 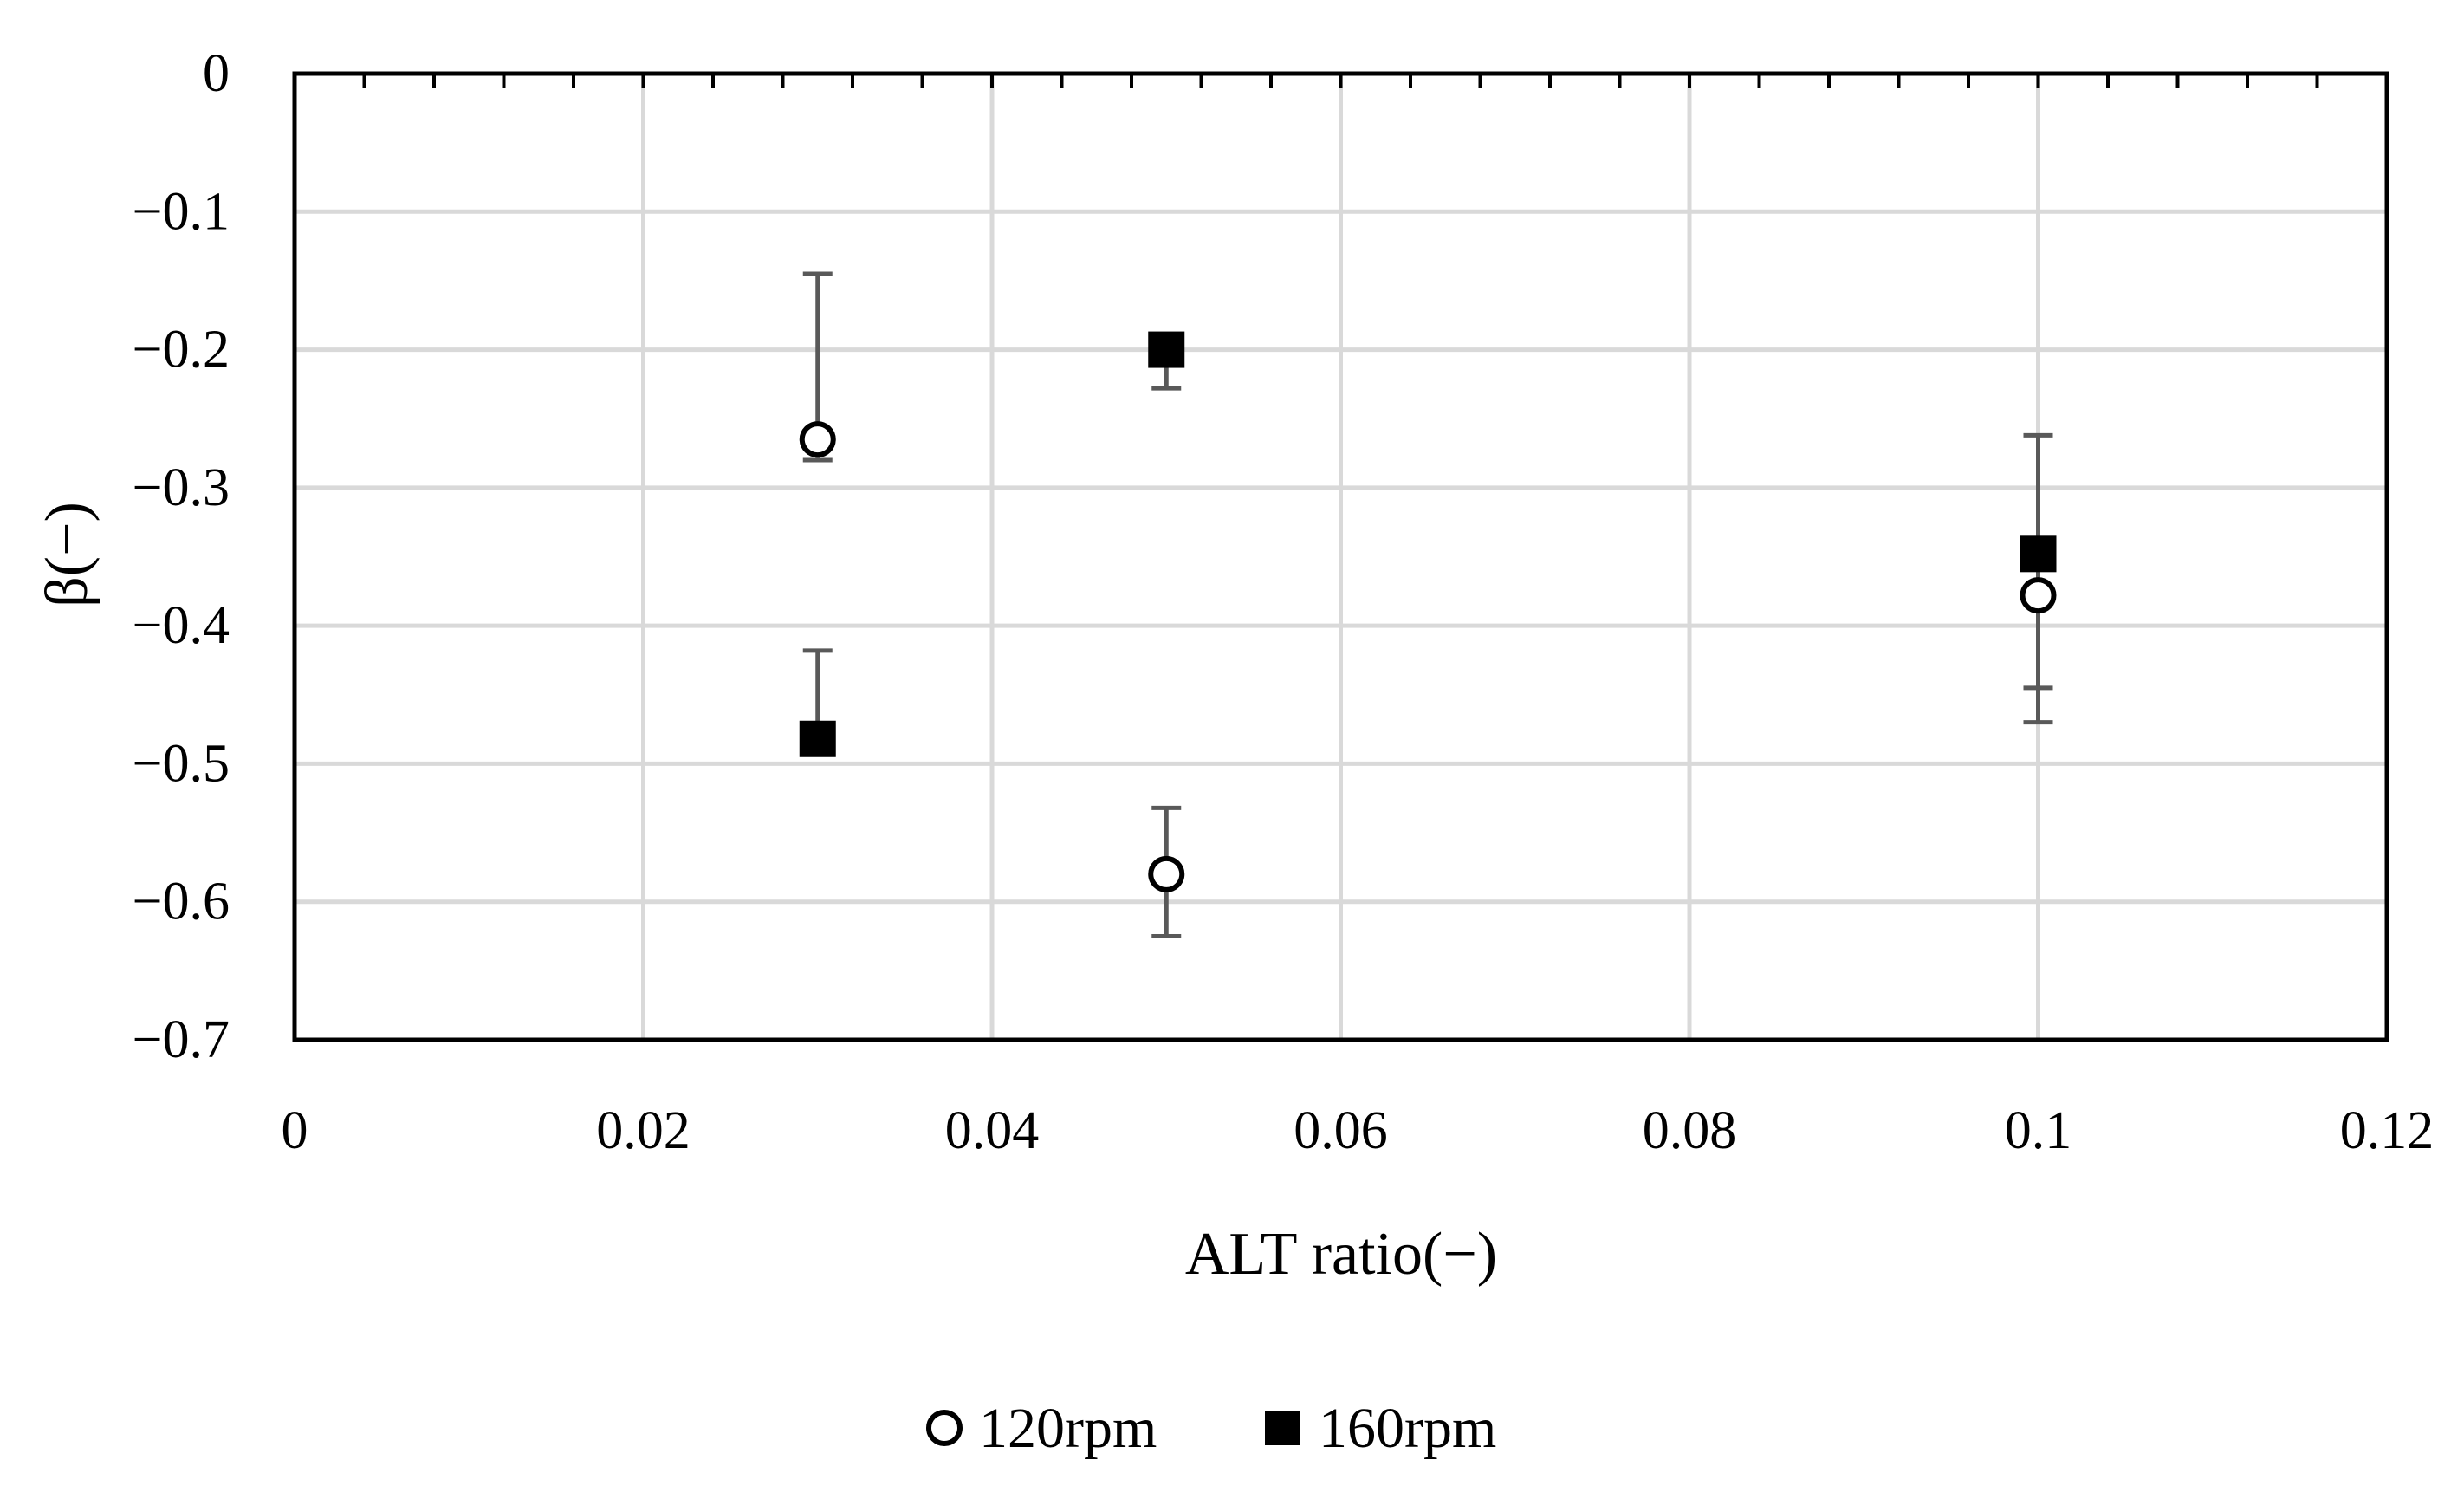 I want to click on x-tick-label: 0.02, so click(x=643, y=1130).